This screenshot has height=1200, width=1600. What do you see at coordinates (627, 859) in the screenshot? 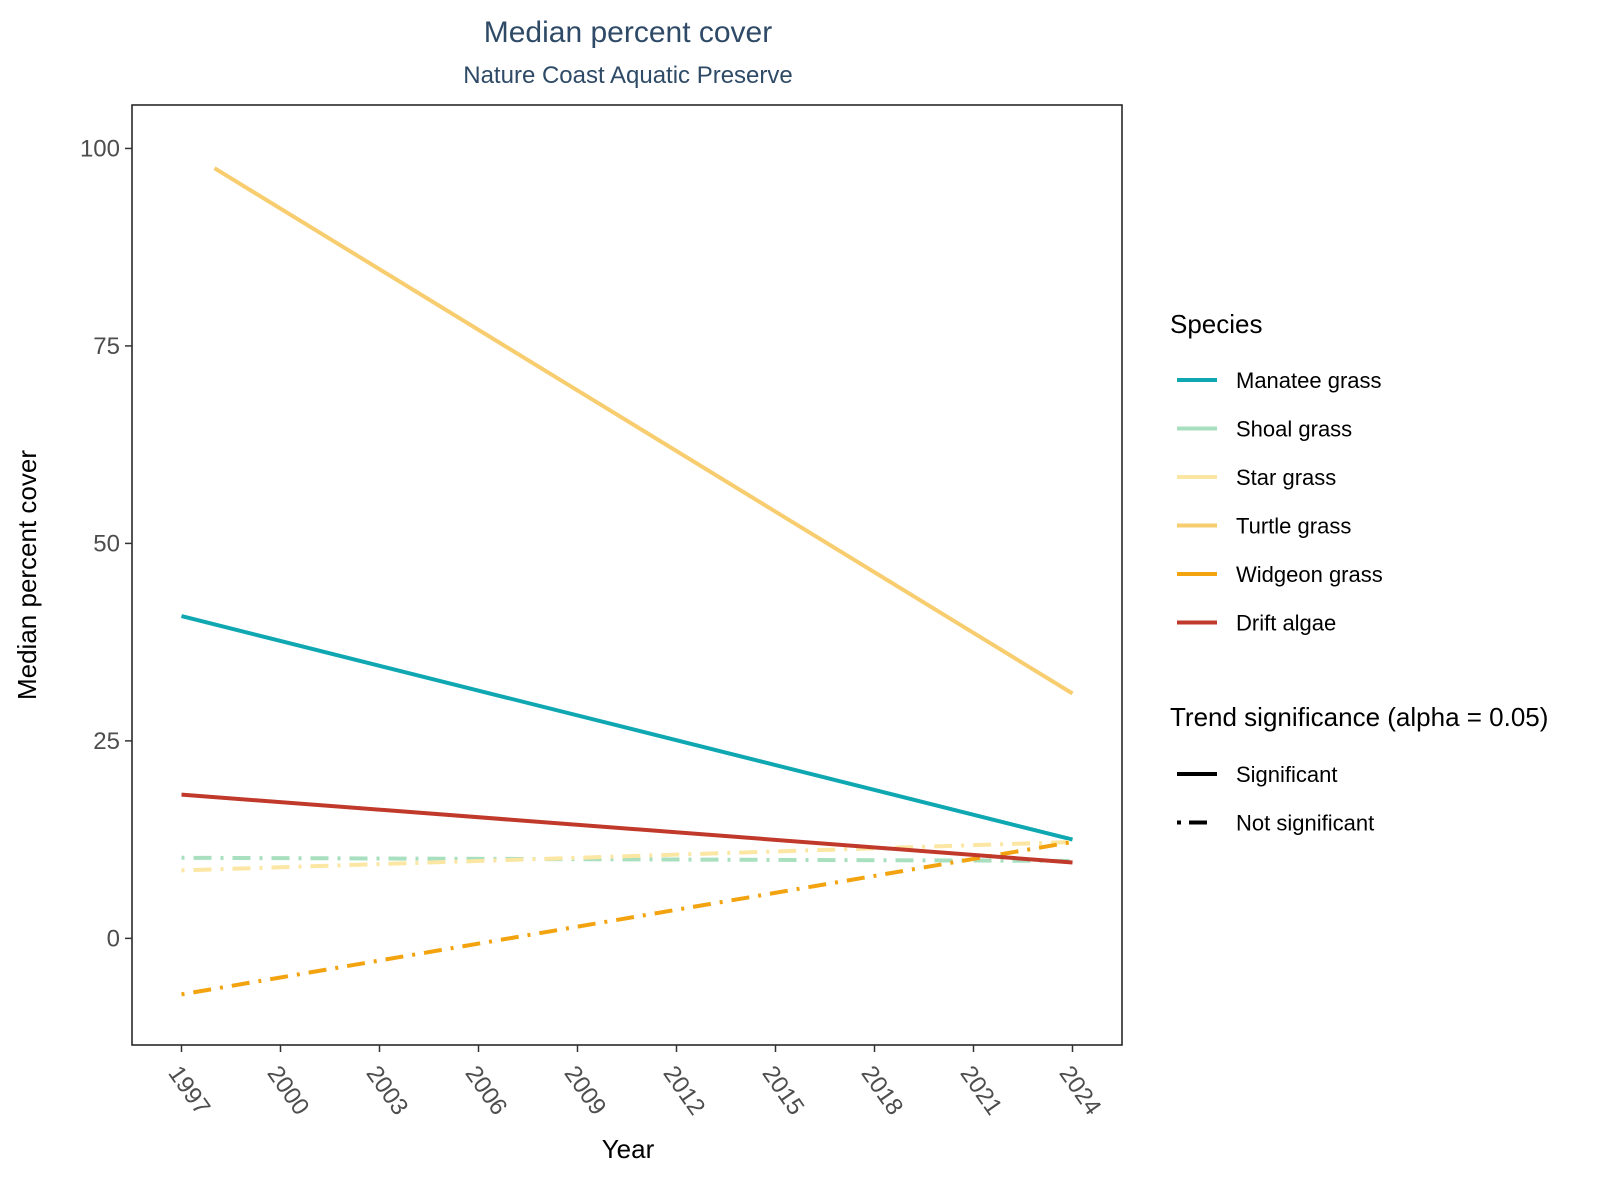
I see `series-line-shoal-grass` at bounding box center [627, 859].